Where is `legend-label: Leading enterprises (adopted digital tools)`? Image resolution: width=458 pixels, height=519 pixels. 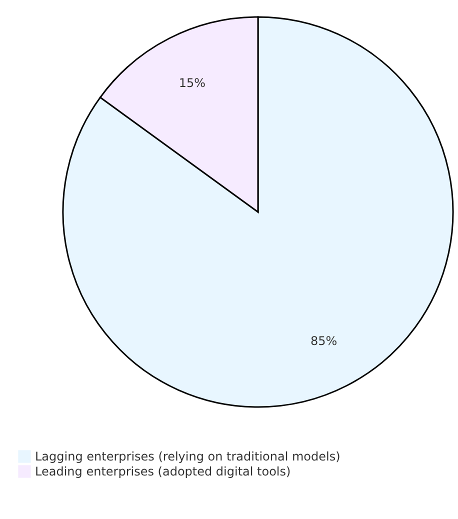
legend-label: Leading enterprises (adopted digital tools) is located at coordinates (163, 471).